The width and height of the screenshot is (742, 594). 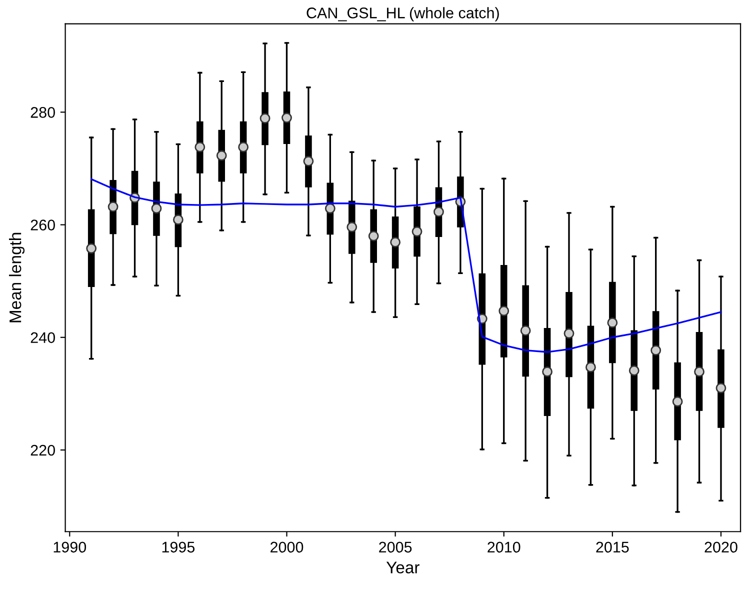 I want to click on x-tick-label: 2020, so click(x=721, y=547).